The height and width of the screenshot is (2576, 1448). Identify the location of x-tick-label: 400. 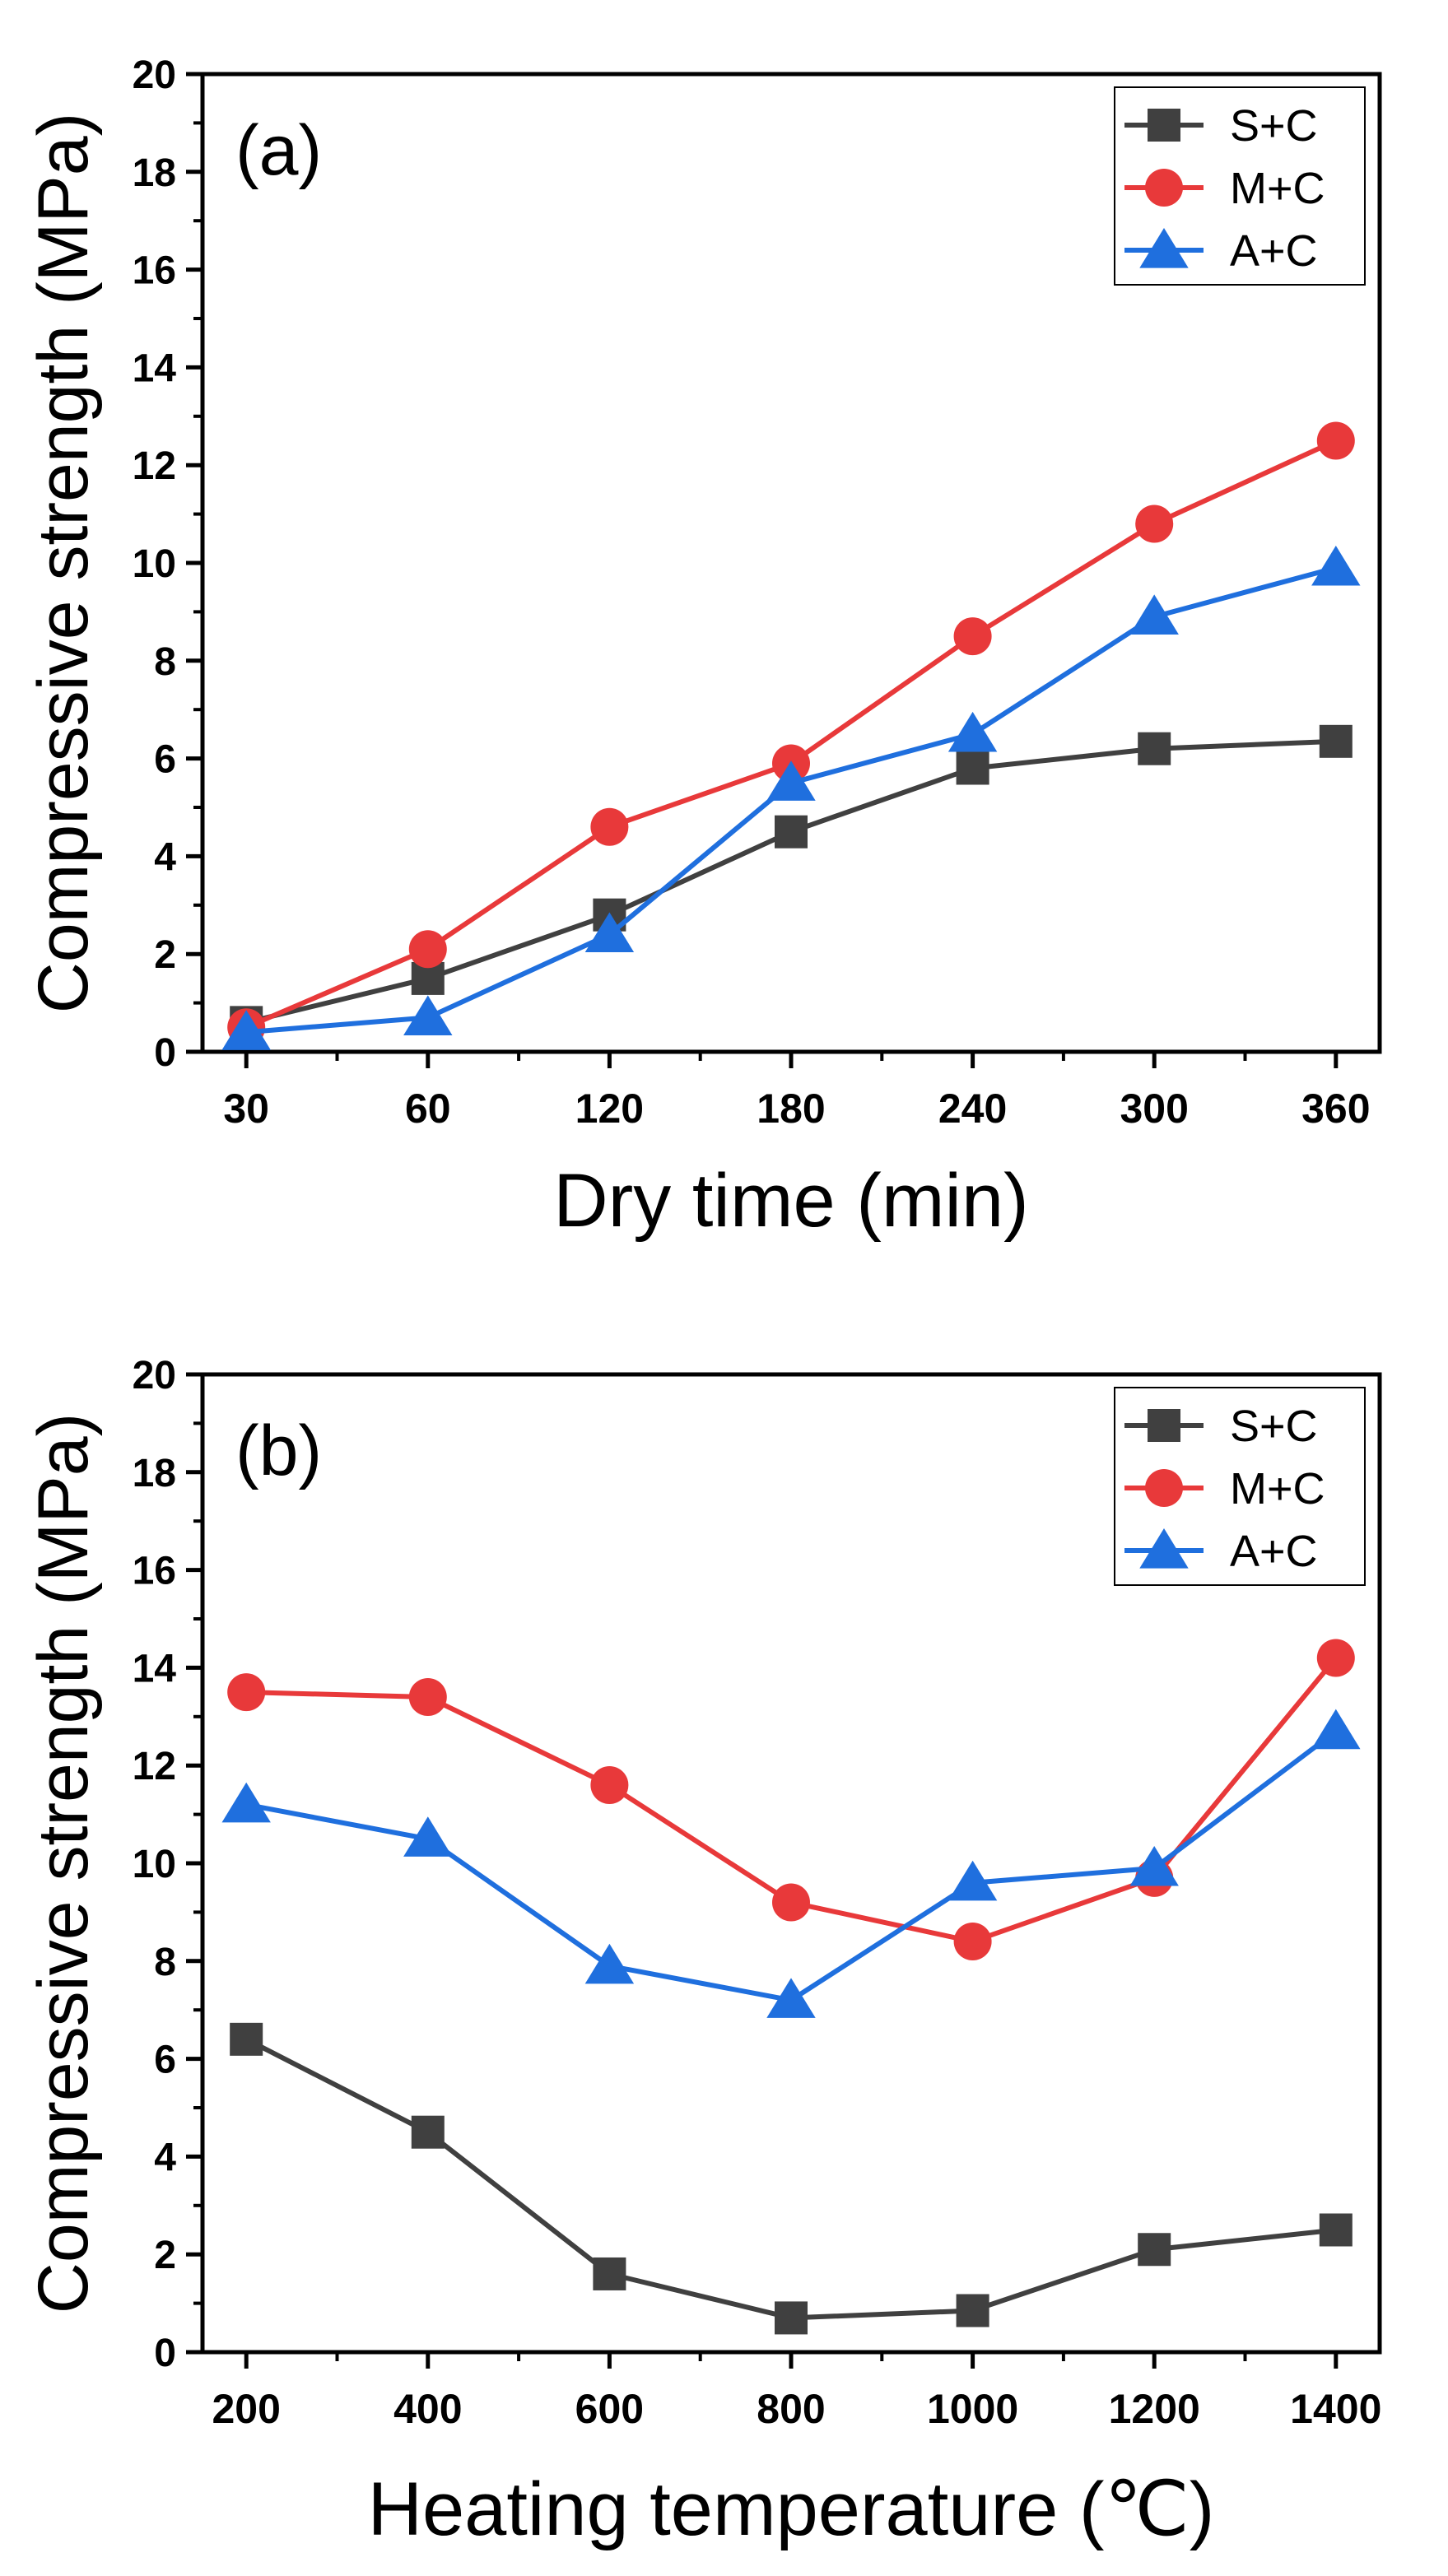
(427, 2409).